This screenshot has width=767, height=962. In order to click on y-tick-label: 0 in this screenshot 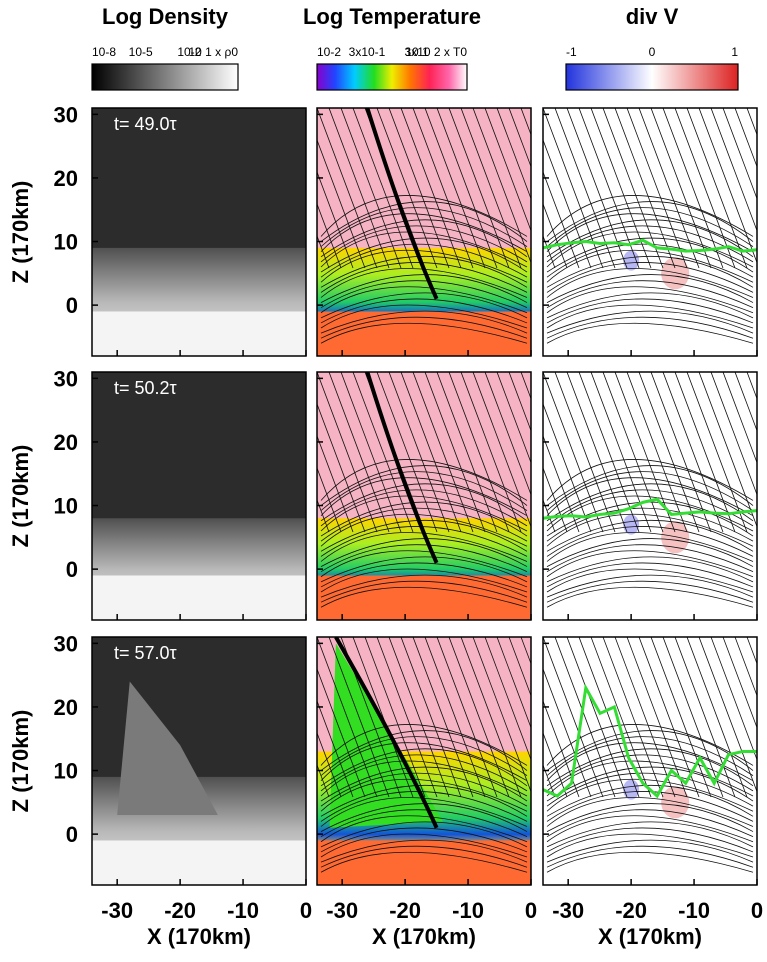, I will do `click(72, 834)`.